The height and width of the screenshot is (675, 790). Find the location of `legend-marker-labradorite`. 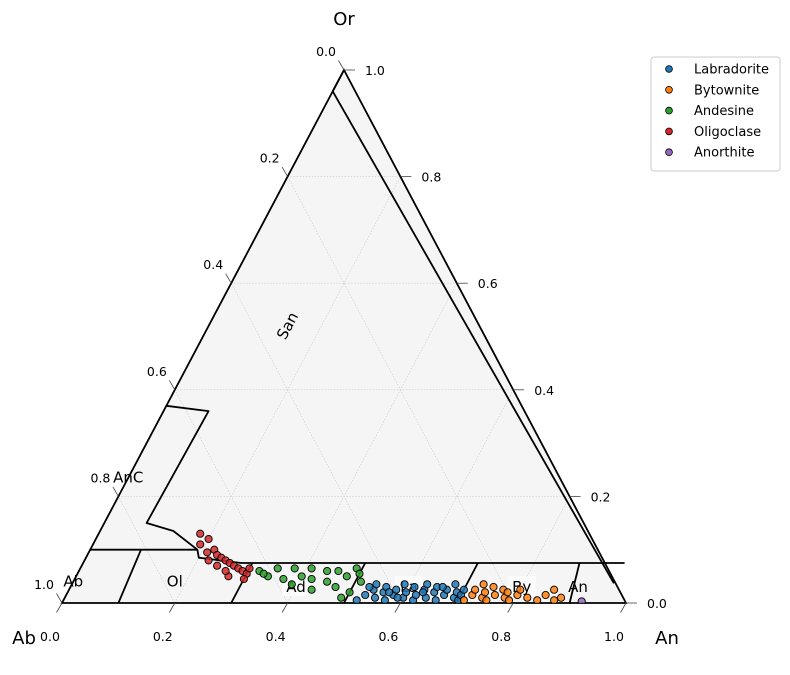

legend-marker-labradorite is located at coordinates (669, 69).